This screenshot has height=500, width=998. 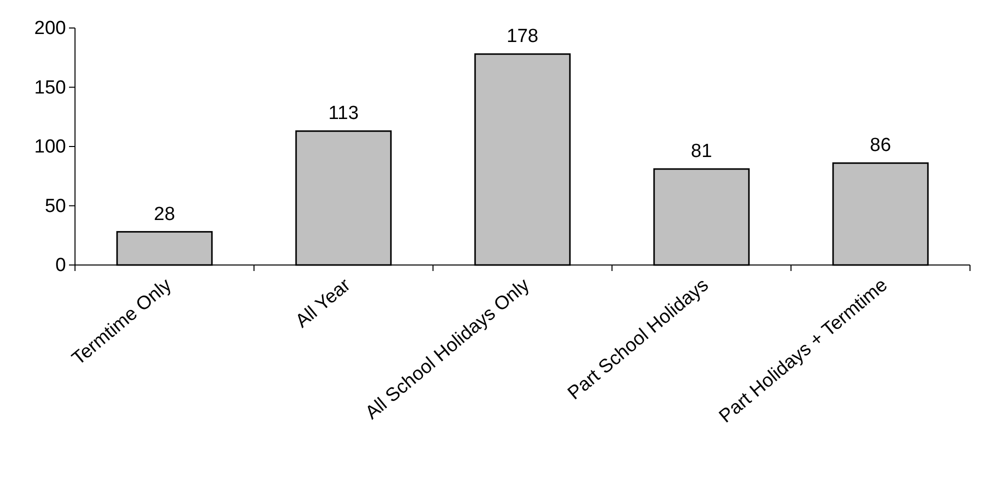 I want to click on x-tick-label: All Year, so click(x=324, y=303).